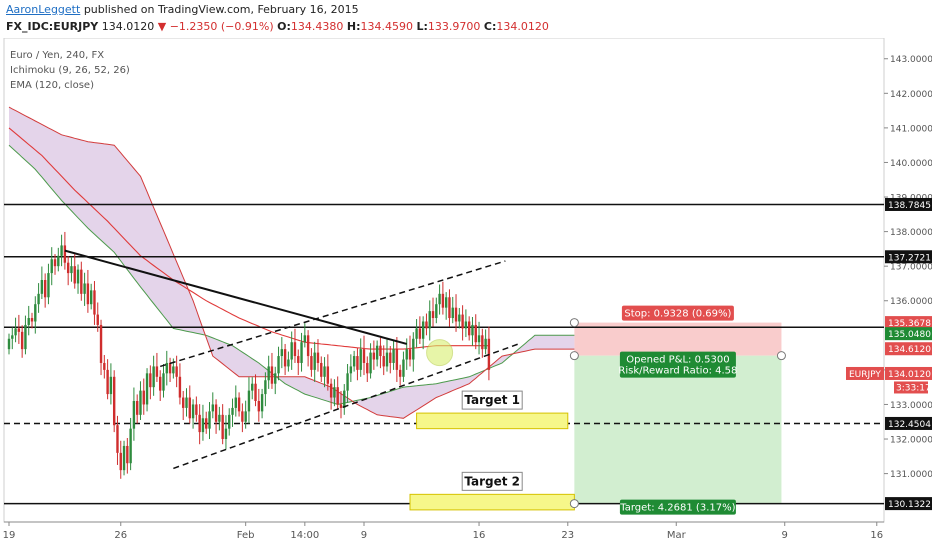  Describe the element at coordinates (235, 297) in the screenshot. I see `descending-trendline` at that location.